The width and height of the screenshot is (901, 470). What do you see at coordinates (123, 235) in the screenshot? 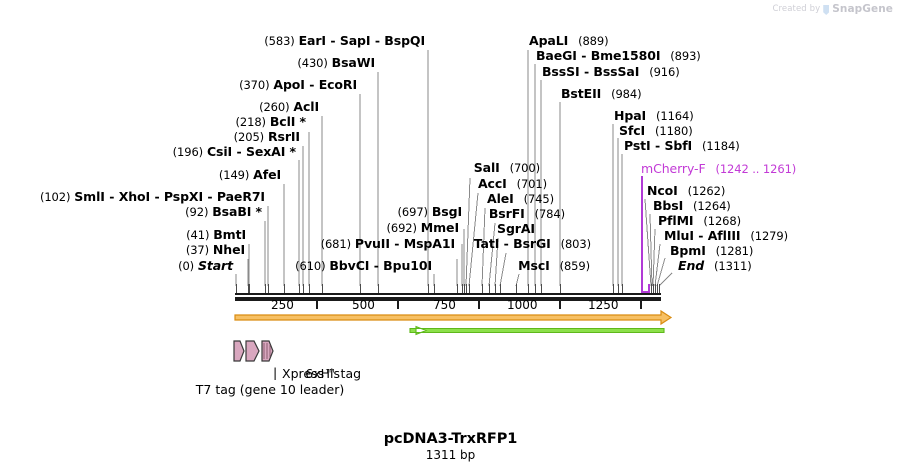
I see `enzyme-label-41: (41) BmtI` at bounding box center [123, 235].